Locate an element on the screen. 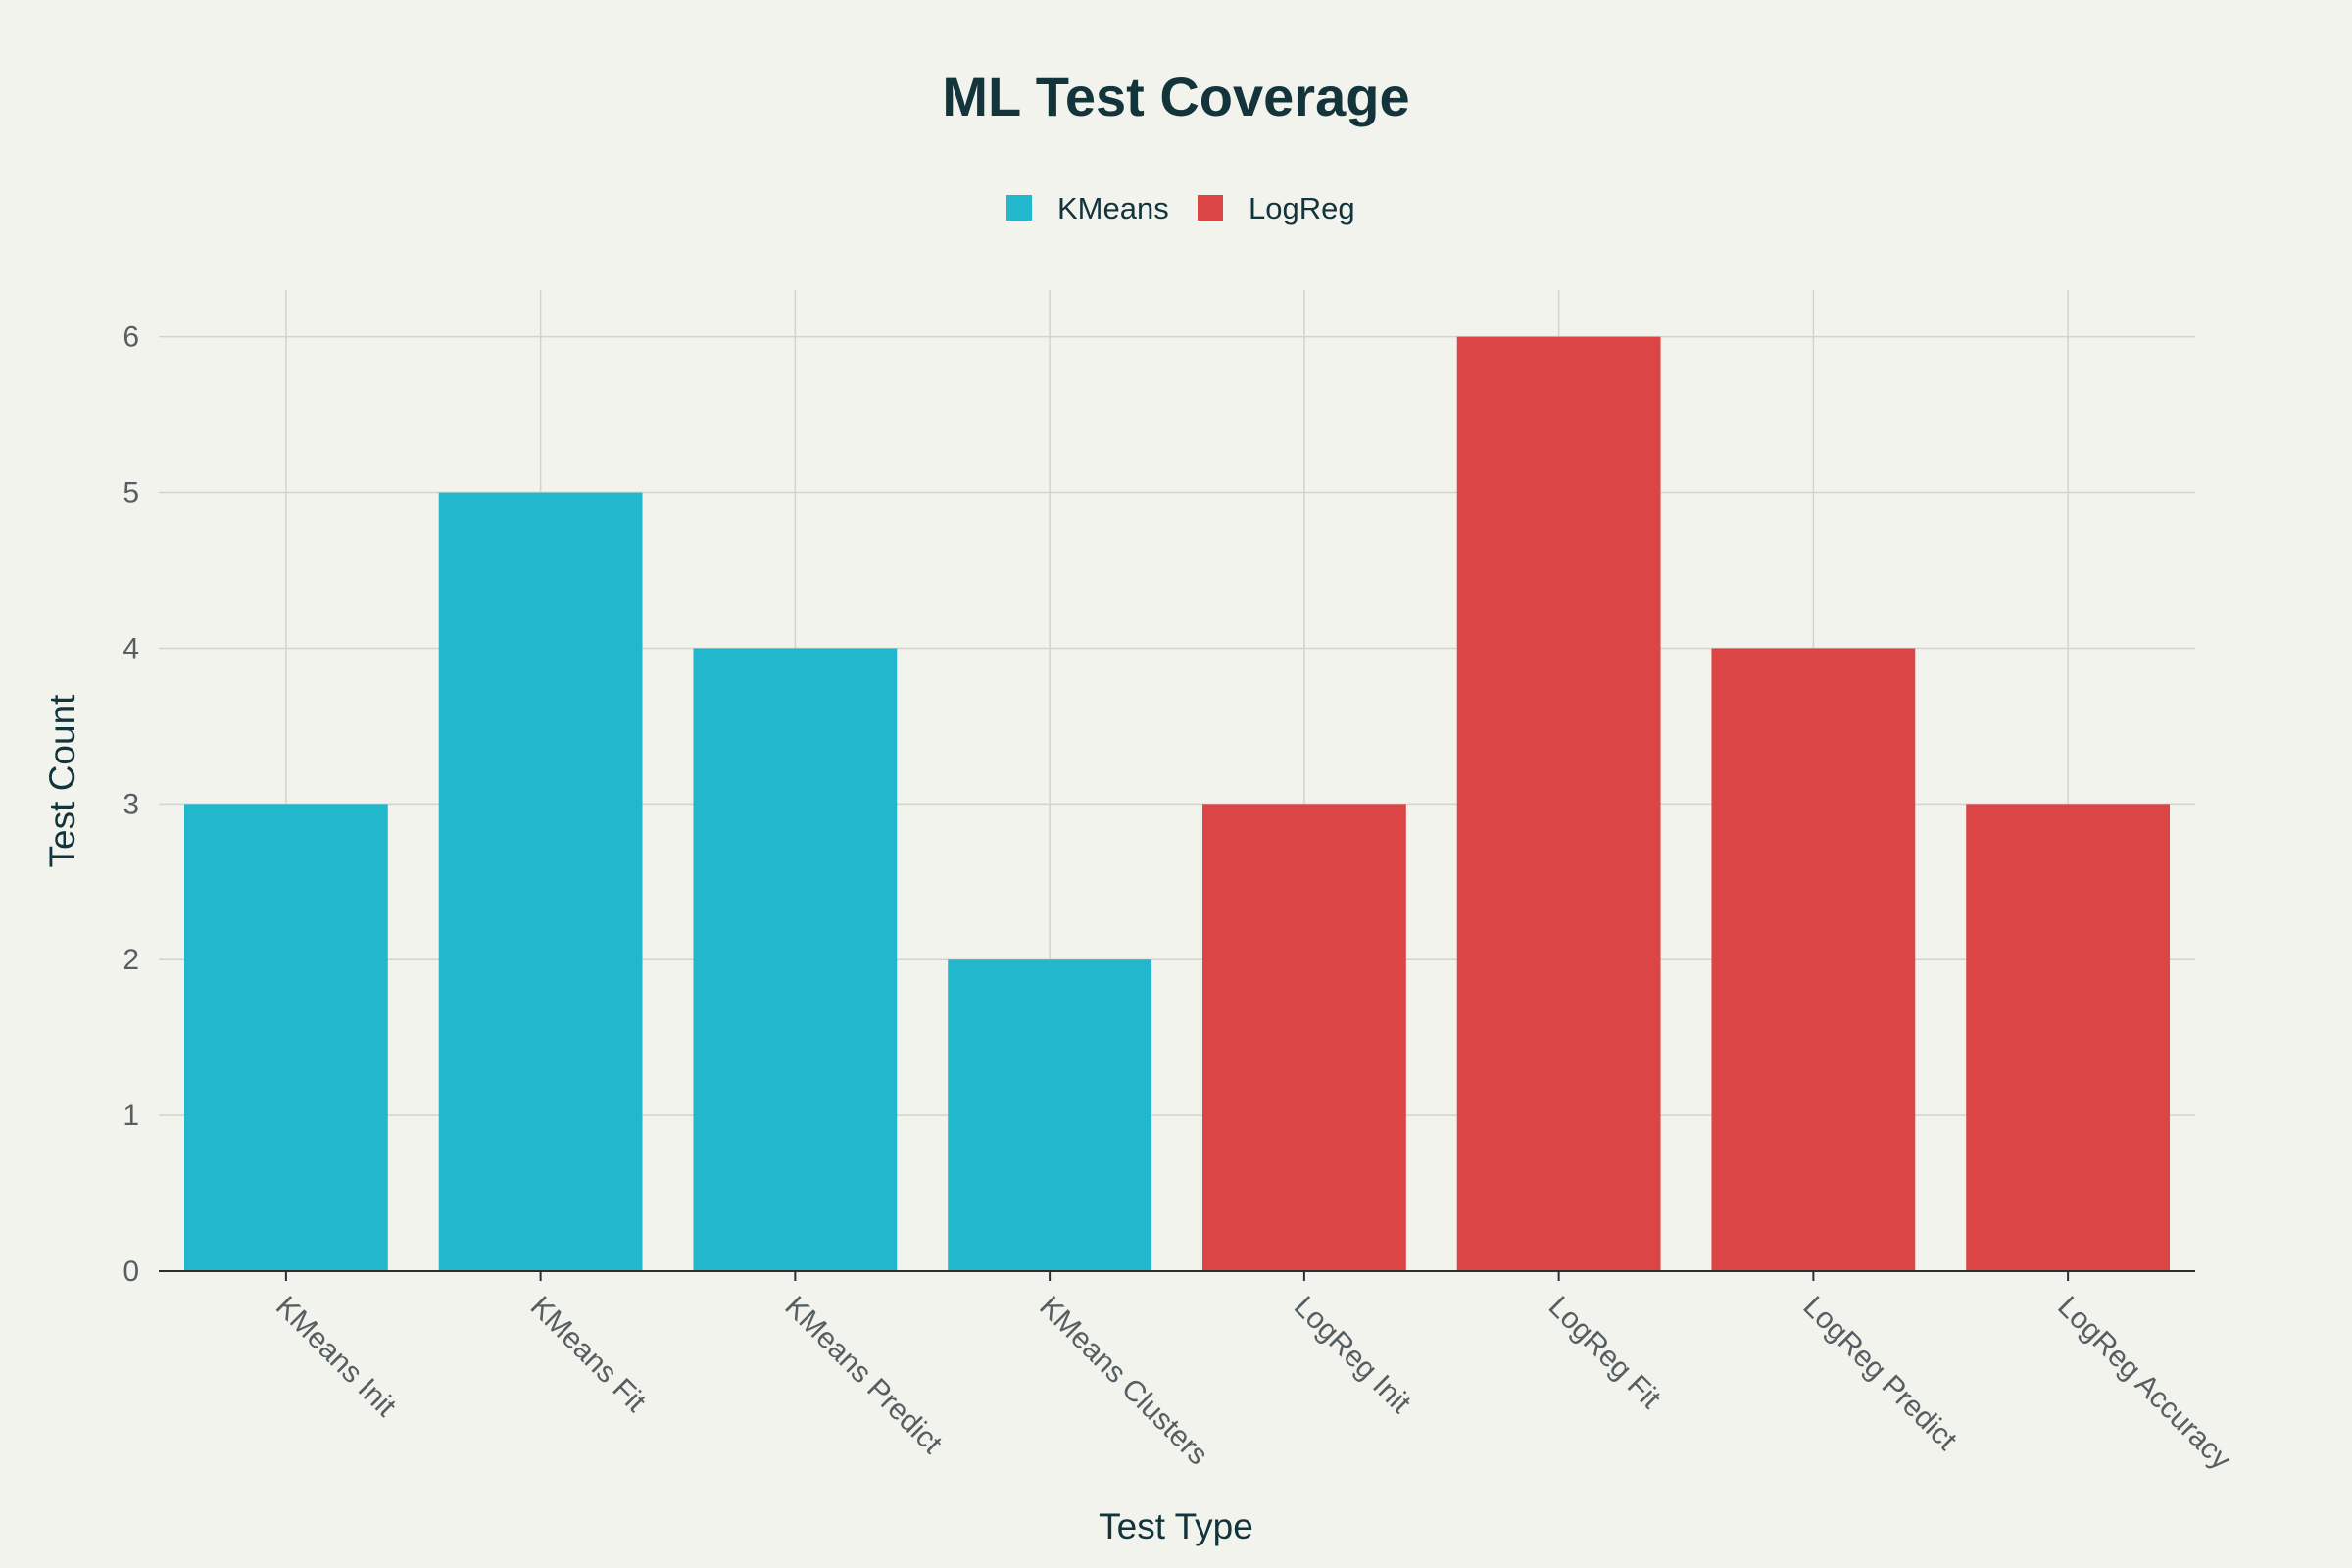 The image size is (2352, 1568). y-tick-label: 2 is located at coordinates (130, 960).